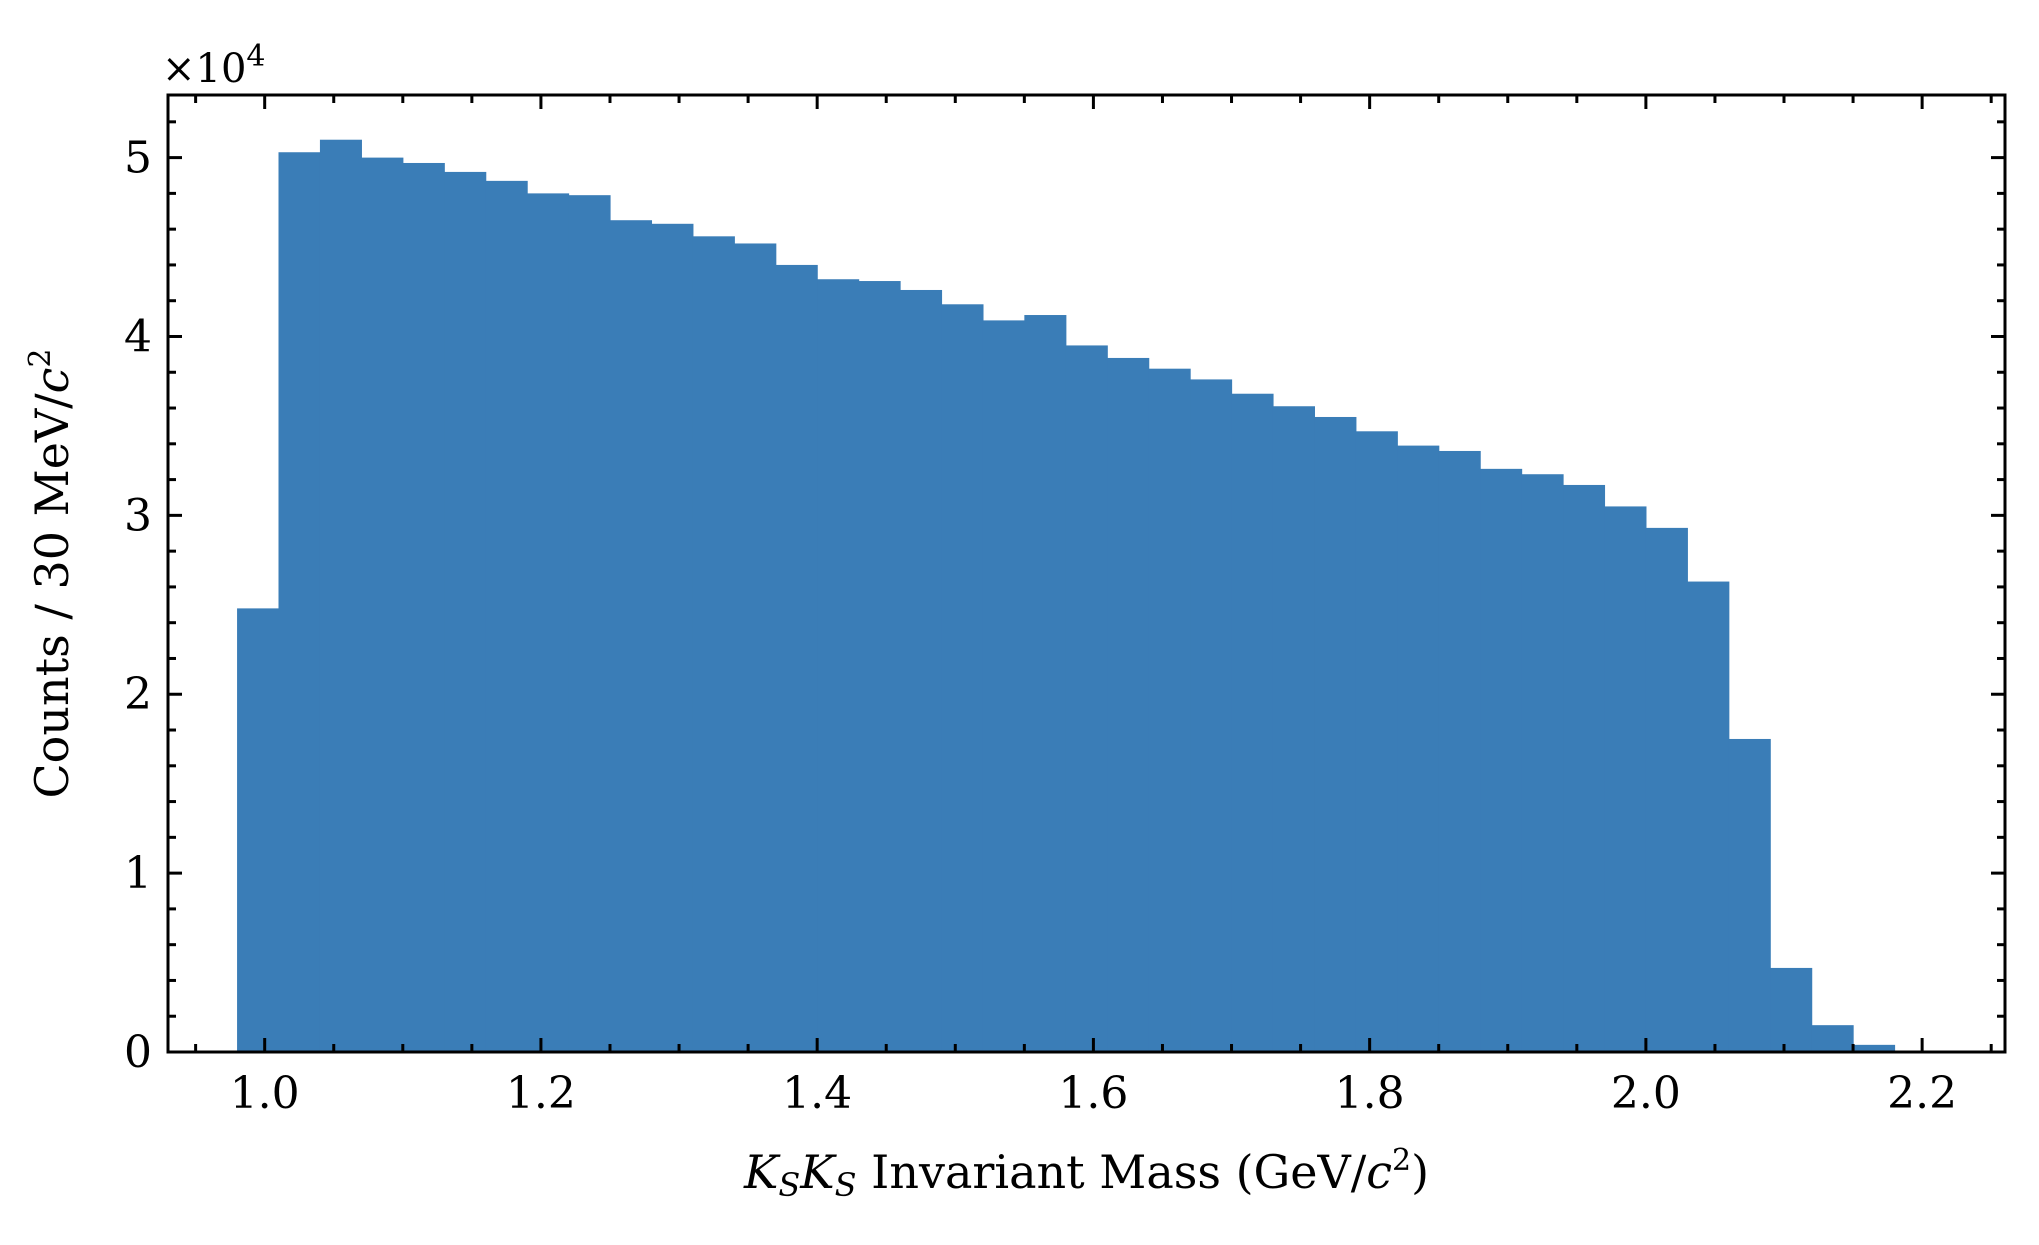 The height and width of the screenshot is (1245, 2039). Describe the element at coordinates (265, 1093) in the screenshot. I see `x-tick-label: 1.0` at that location.